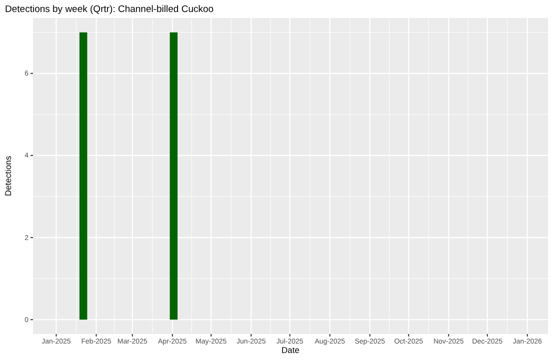 The height and width of the screenshot is (360, 553). Describe the element at coordinates (109, 9) in the screenshot. I see `chart-title: Detections by week (Qrtr): Channel-billed Cuckoo` at that location.